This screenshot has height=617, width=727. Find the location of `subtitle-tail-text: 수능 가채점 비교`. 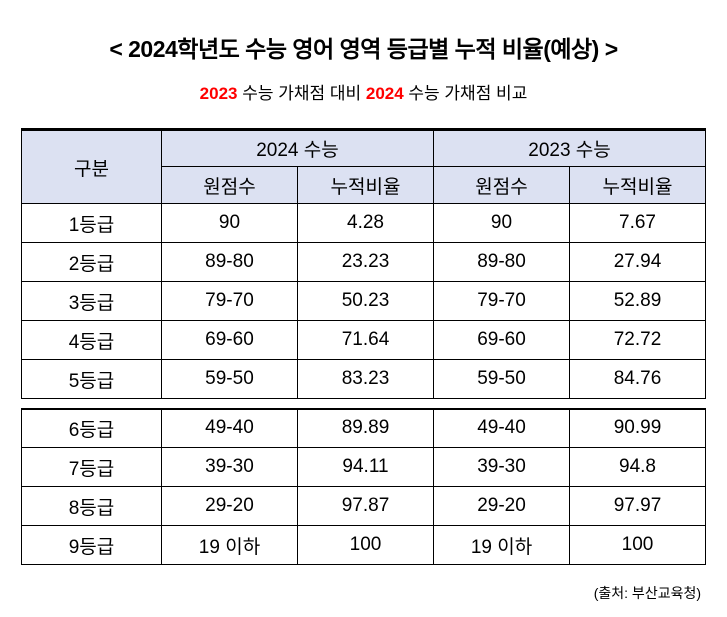

subtitle-tail-text: 수능 가채점 비교 is located at coordinates (465, 93).